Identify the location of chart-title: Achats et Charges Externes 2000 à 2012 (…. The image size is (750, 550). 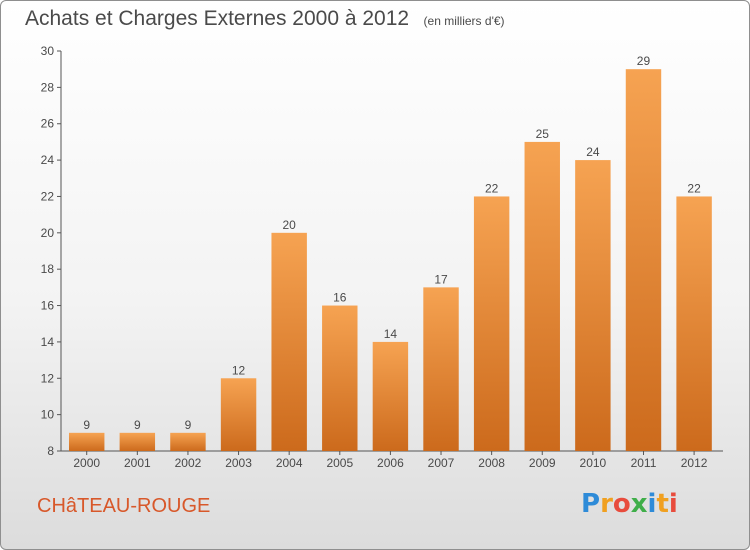
(265, 19).